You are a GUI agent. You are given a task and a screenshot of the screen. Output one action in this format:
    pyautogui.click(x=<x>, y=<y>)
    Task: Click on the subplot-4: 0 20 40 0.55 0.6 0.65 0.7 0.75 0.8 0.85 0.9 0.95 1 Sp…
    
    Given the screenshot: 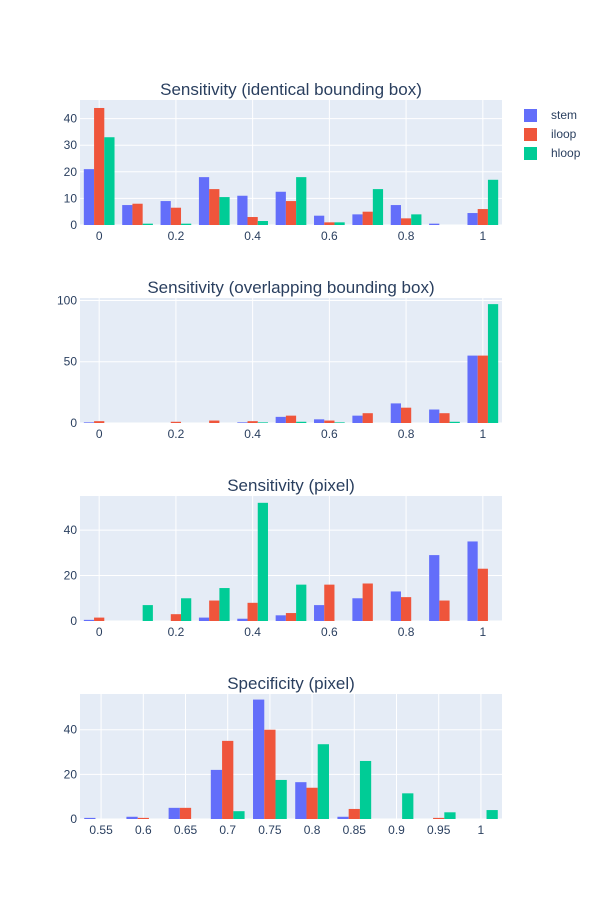 What is the action you would take?
    pyautogui.click(x=283, y=755)
    